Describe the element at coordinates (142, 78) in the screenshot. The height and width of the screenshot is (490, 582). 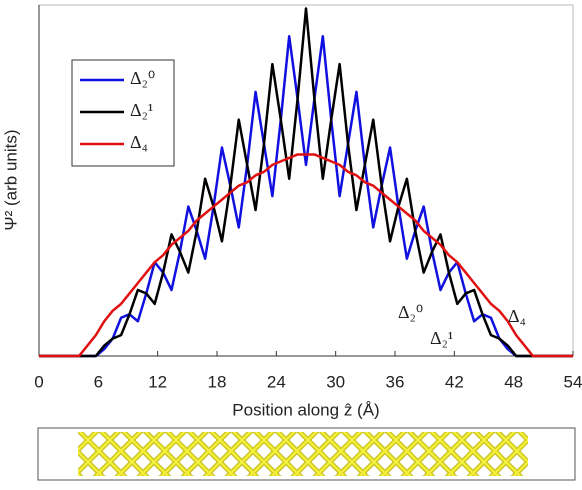
I see `legend-label: Δ₂⁰` at that location.